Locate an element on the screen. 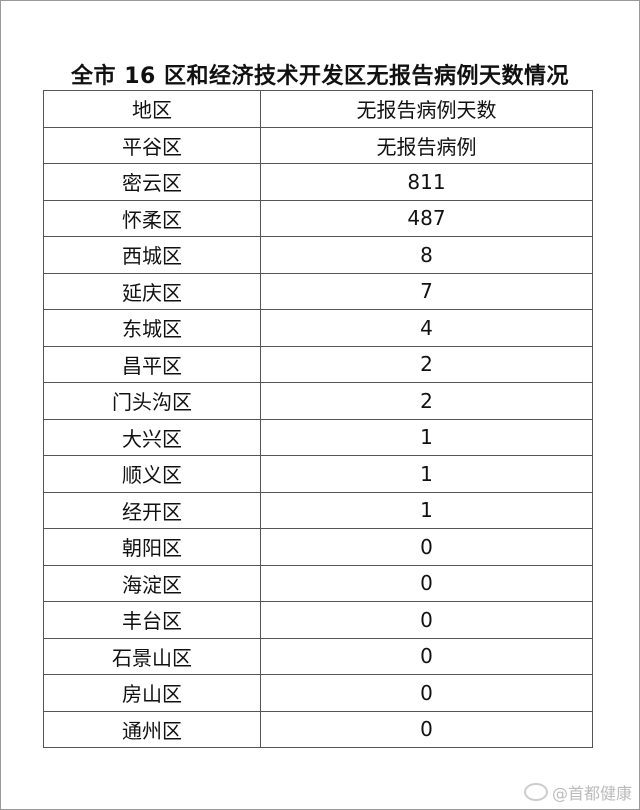 The height and width of the screenshot is (810, 640). cell-region: 经开区 is located at coordinates (152, 510).